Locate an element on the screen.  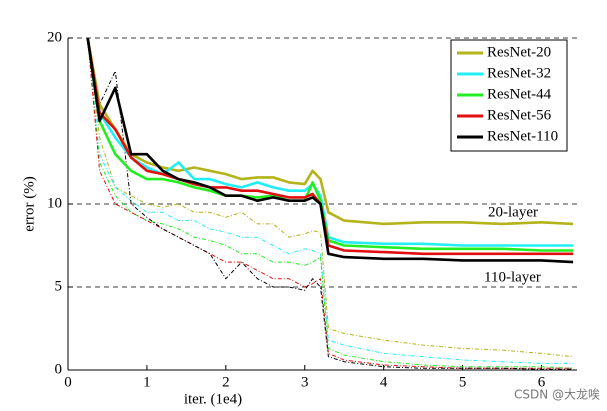
legend-label: ResNet-20 is located at coordinates (519, 52).